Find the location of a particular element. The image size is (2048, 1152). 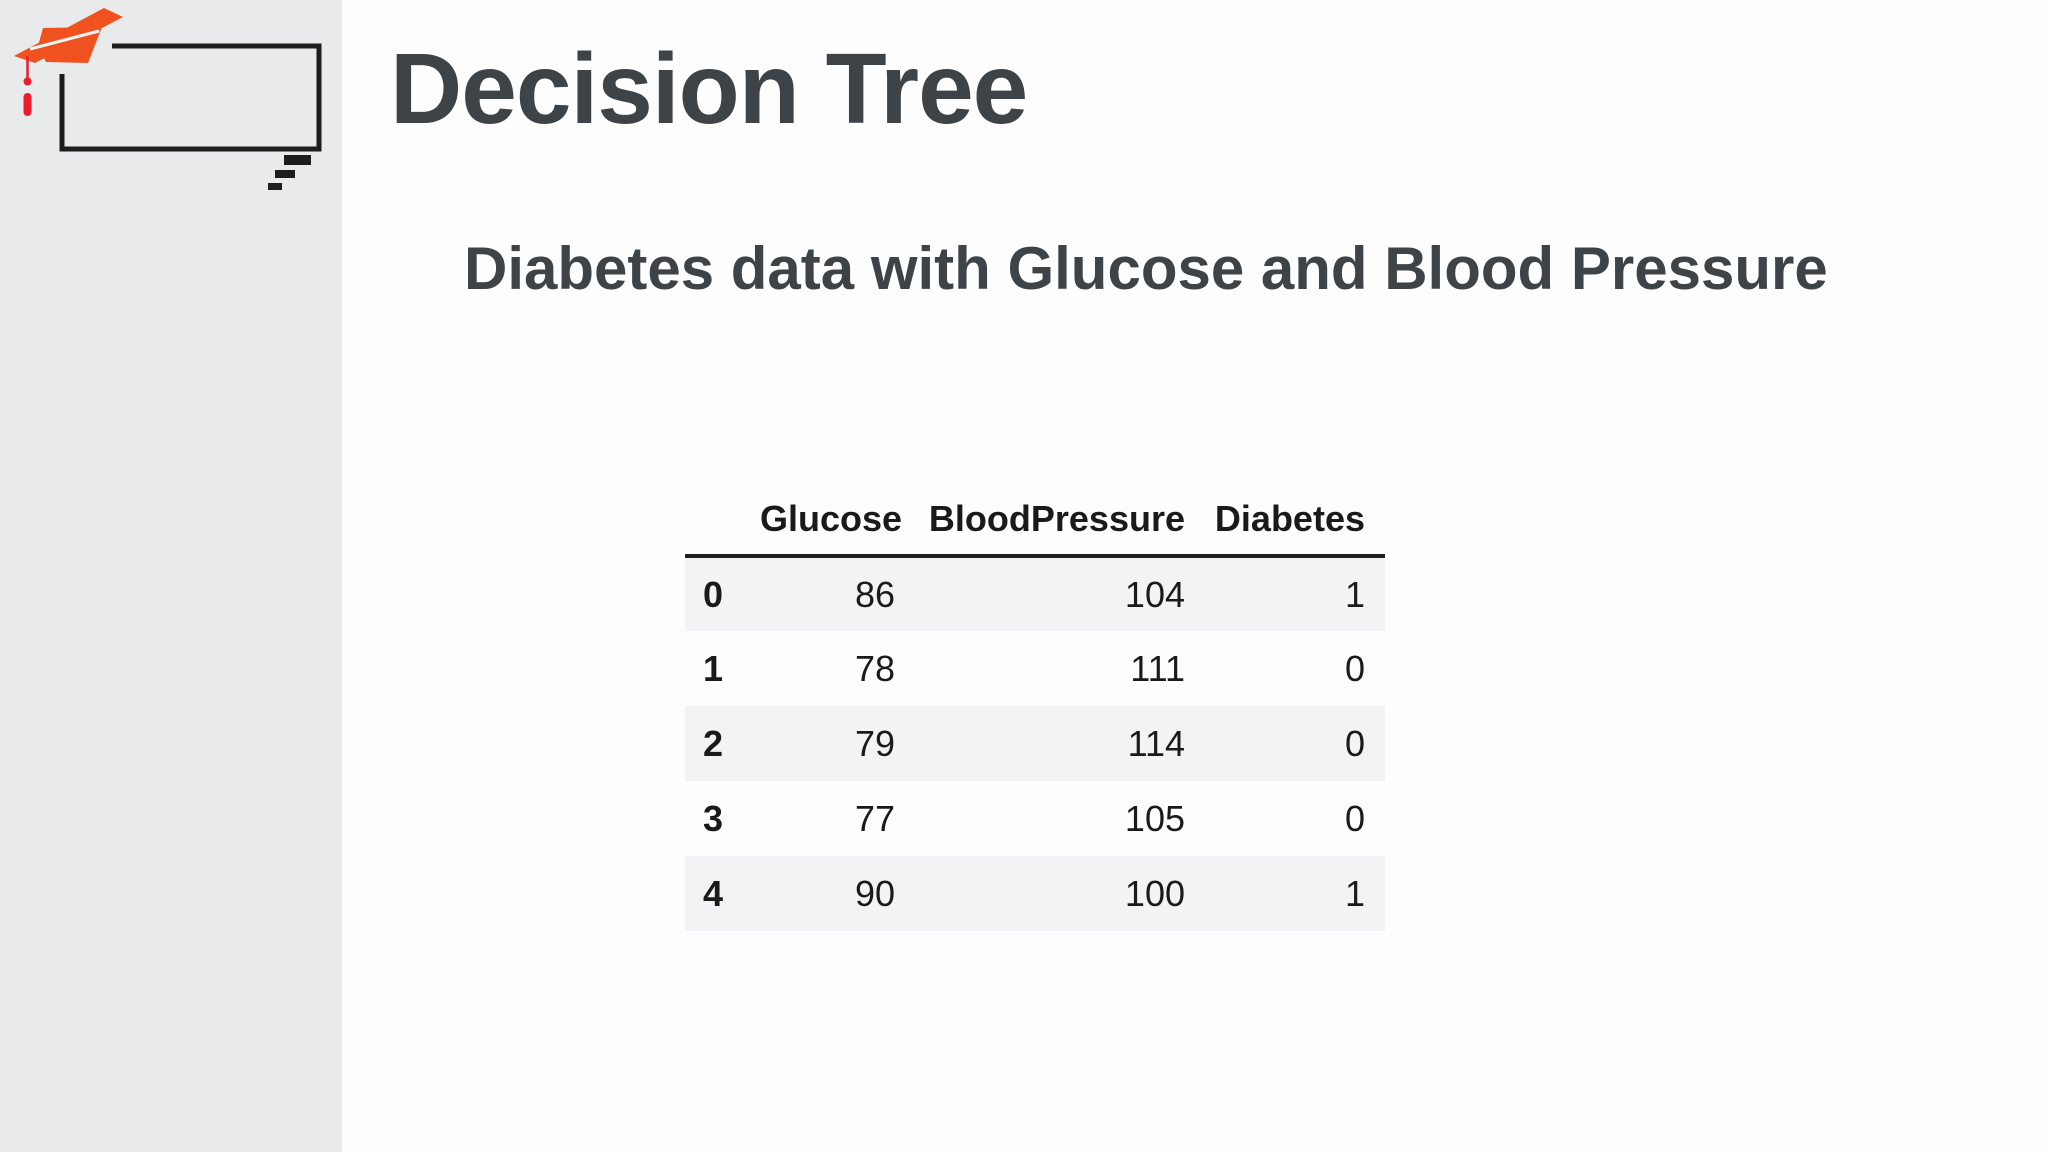

tassel-icon is located at coordinates (27, 86).